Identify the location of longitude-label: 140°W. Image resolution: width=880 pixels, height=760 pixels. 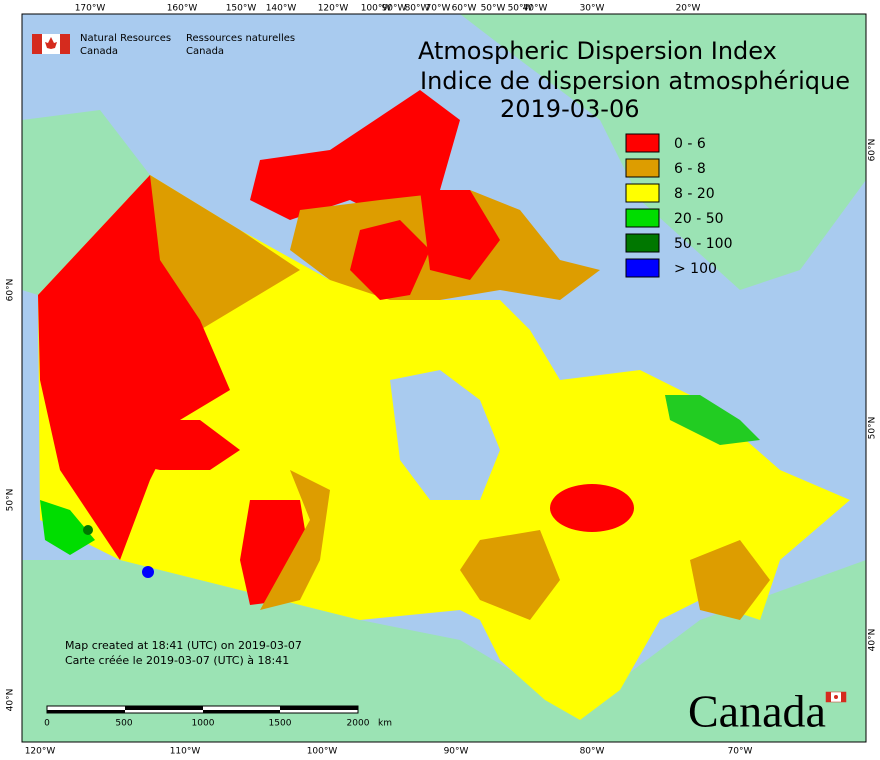
(281, 9).